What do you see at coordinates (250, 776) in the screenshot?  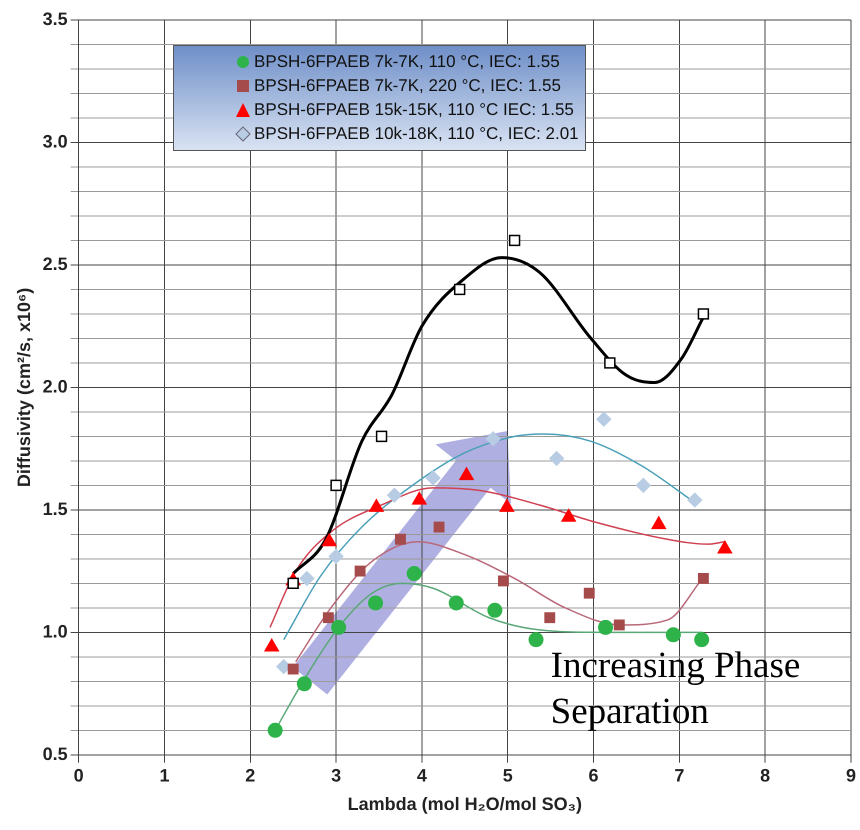 I see `x-tick-label: 2` at bounding box center [250, 776].